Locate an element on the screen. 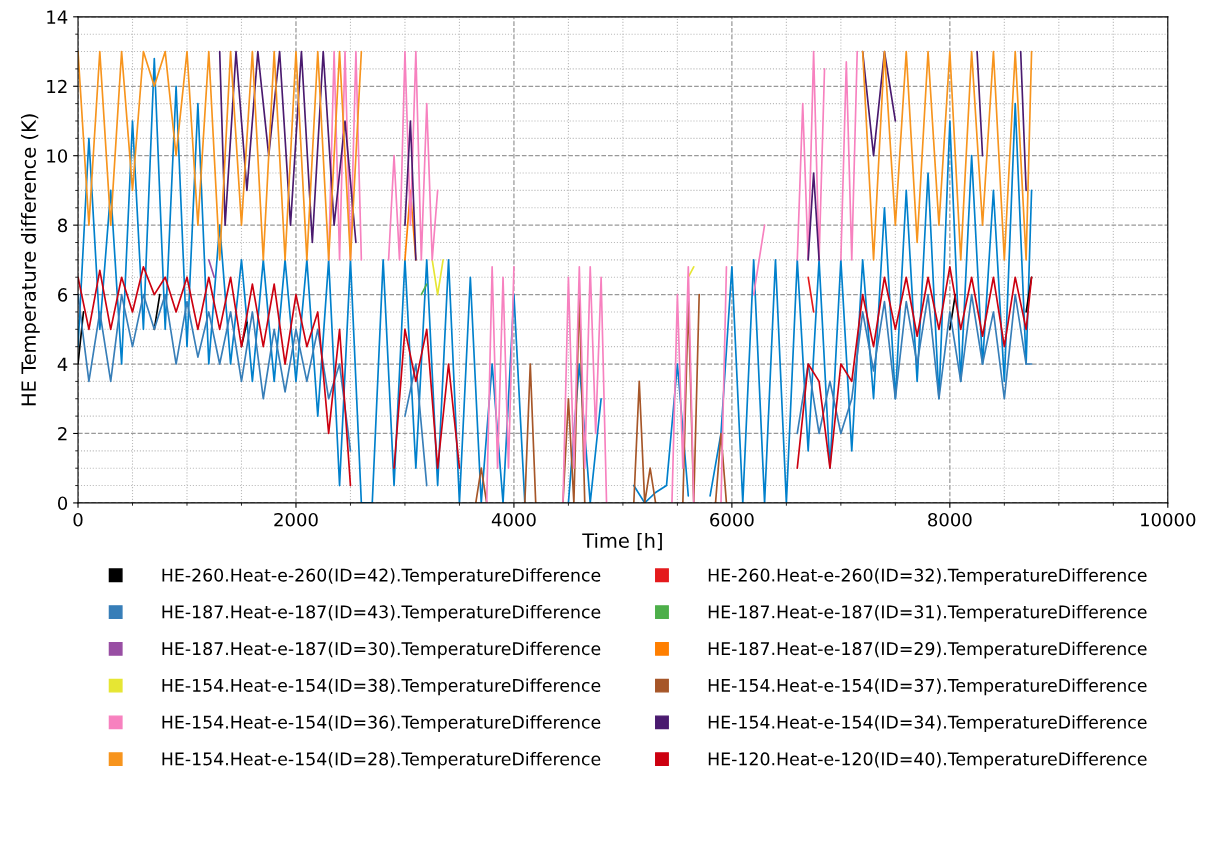 This screenshot has width=1219, height=841. legend-label: HE-154.Heat-e-154(ID=28).TemperatureDifference is located at coordinates (381, 760).